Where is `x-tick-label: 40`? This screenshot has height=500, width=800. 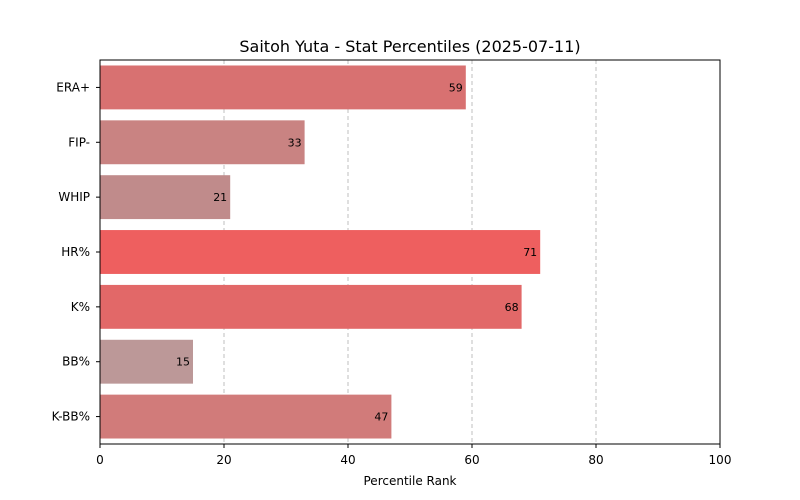 x-tick-label: 40 is located at coordinates (347, 460).